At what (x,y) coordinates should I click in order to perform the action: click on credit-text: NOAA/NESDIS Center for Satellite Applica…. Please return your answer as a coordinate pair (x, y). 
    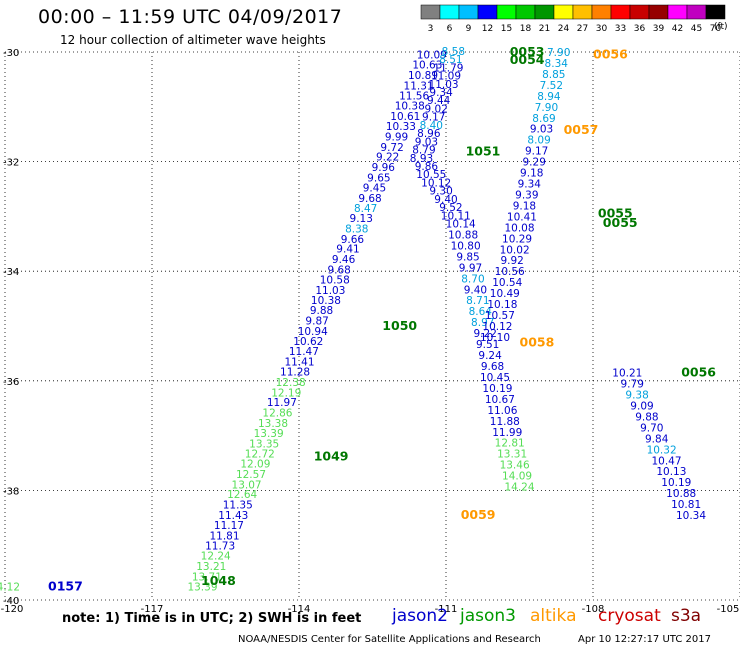
    Looking at the image, I should click on (389, 639).